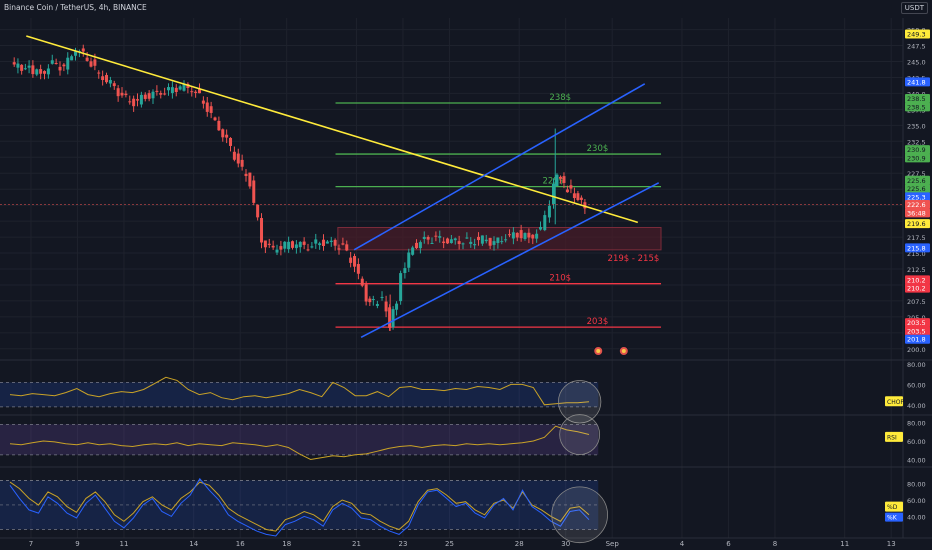 Image resolution: width=932 pixels, height=550 pixels. Describe the element at coordinates (895, 402) in the screenshot. I see `oscillator-name-text: CHOP` at that location.